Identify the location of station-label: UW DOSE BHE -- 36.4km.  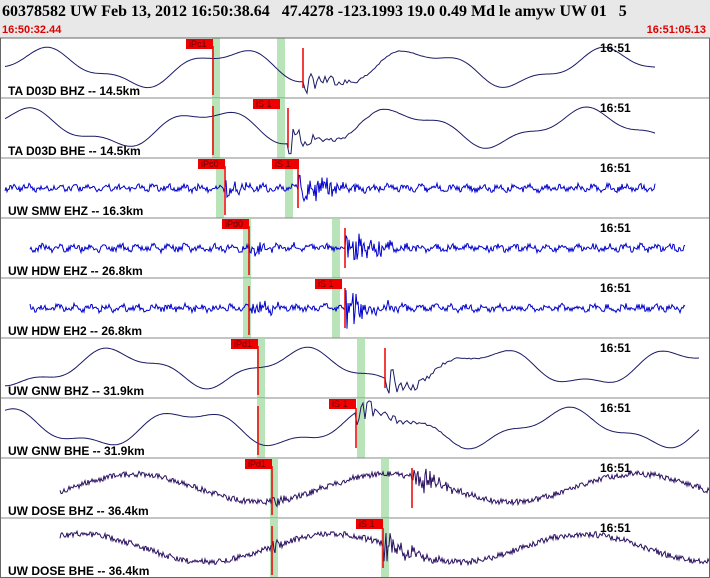
(78, 571).